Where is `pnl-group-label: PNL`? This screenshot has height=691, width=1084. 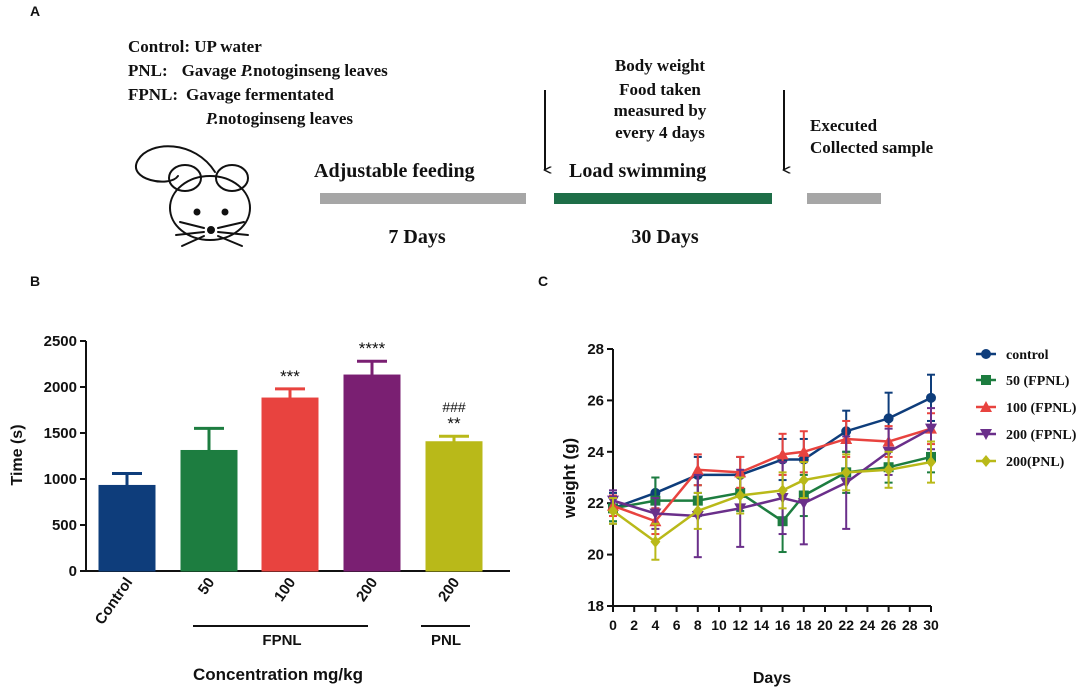 pnl-group-label: PNL is located at coordinates (446, 640).